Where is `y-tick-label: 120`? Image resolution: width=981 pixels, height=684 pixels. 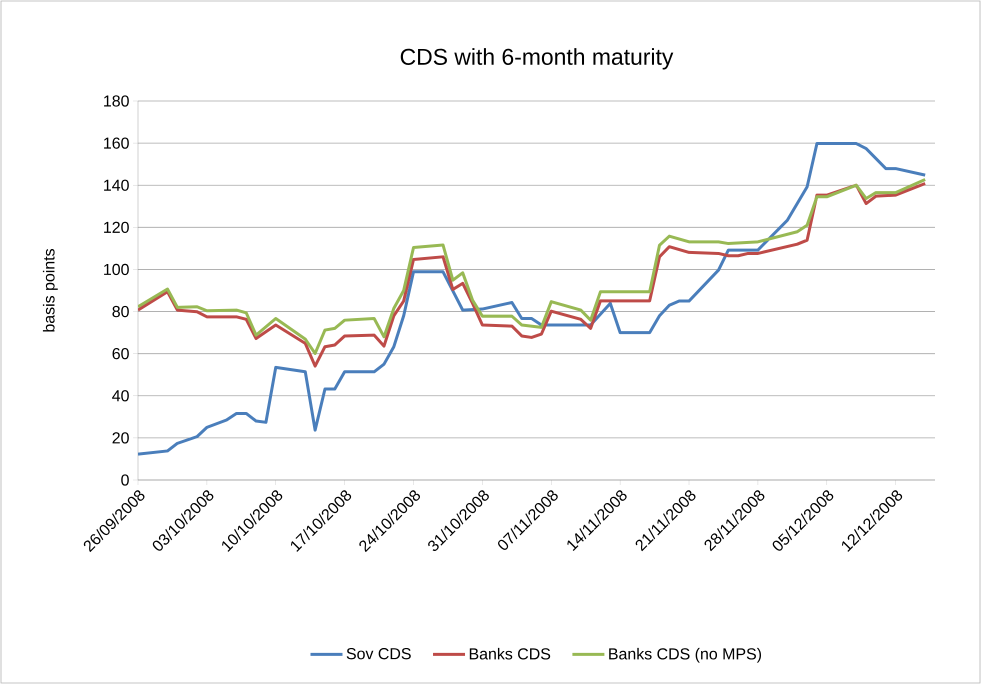
y-tick-label: 120 is located at coordinates (116, 227).